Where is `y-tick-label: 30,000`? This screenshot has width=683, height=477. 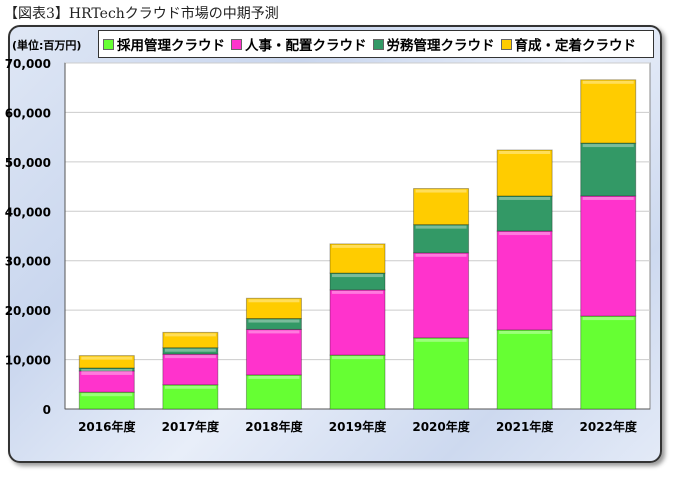 y-tick-label: 30,000 is located at coordinates (28, 262).